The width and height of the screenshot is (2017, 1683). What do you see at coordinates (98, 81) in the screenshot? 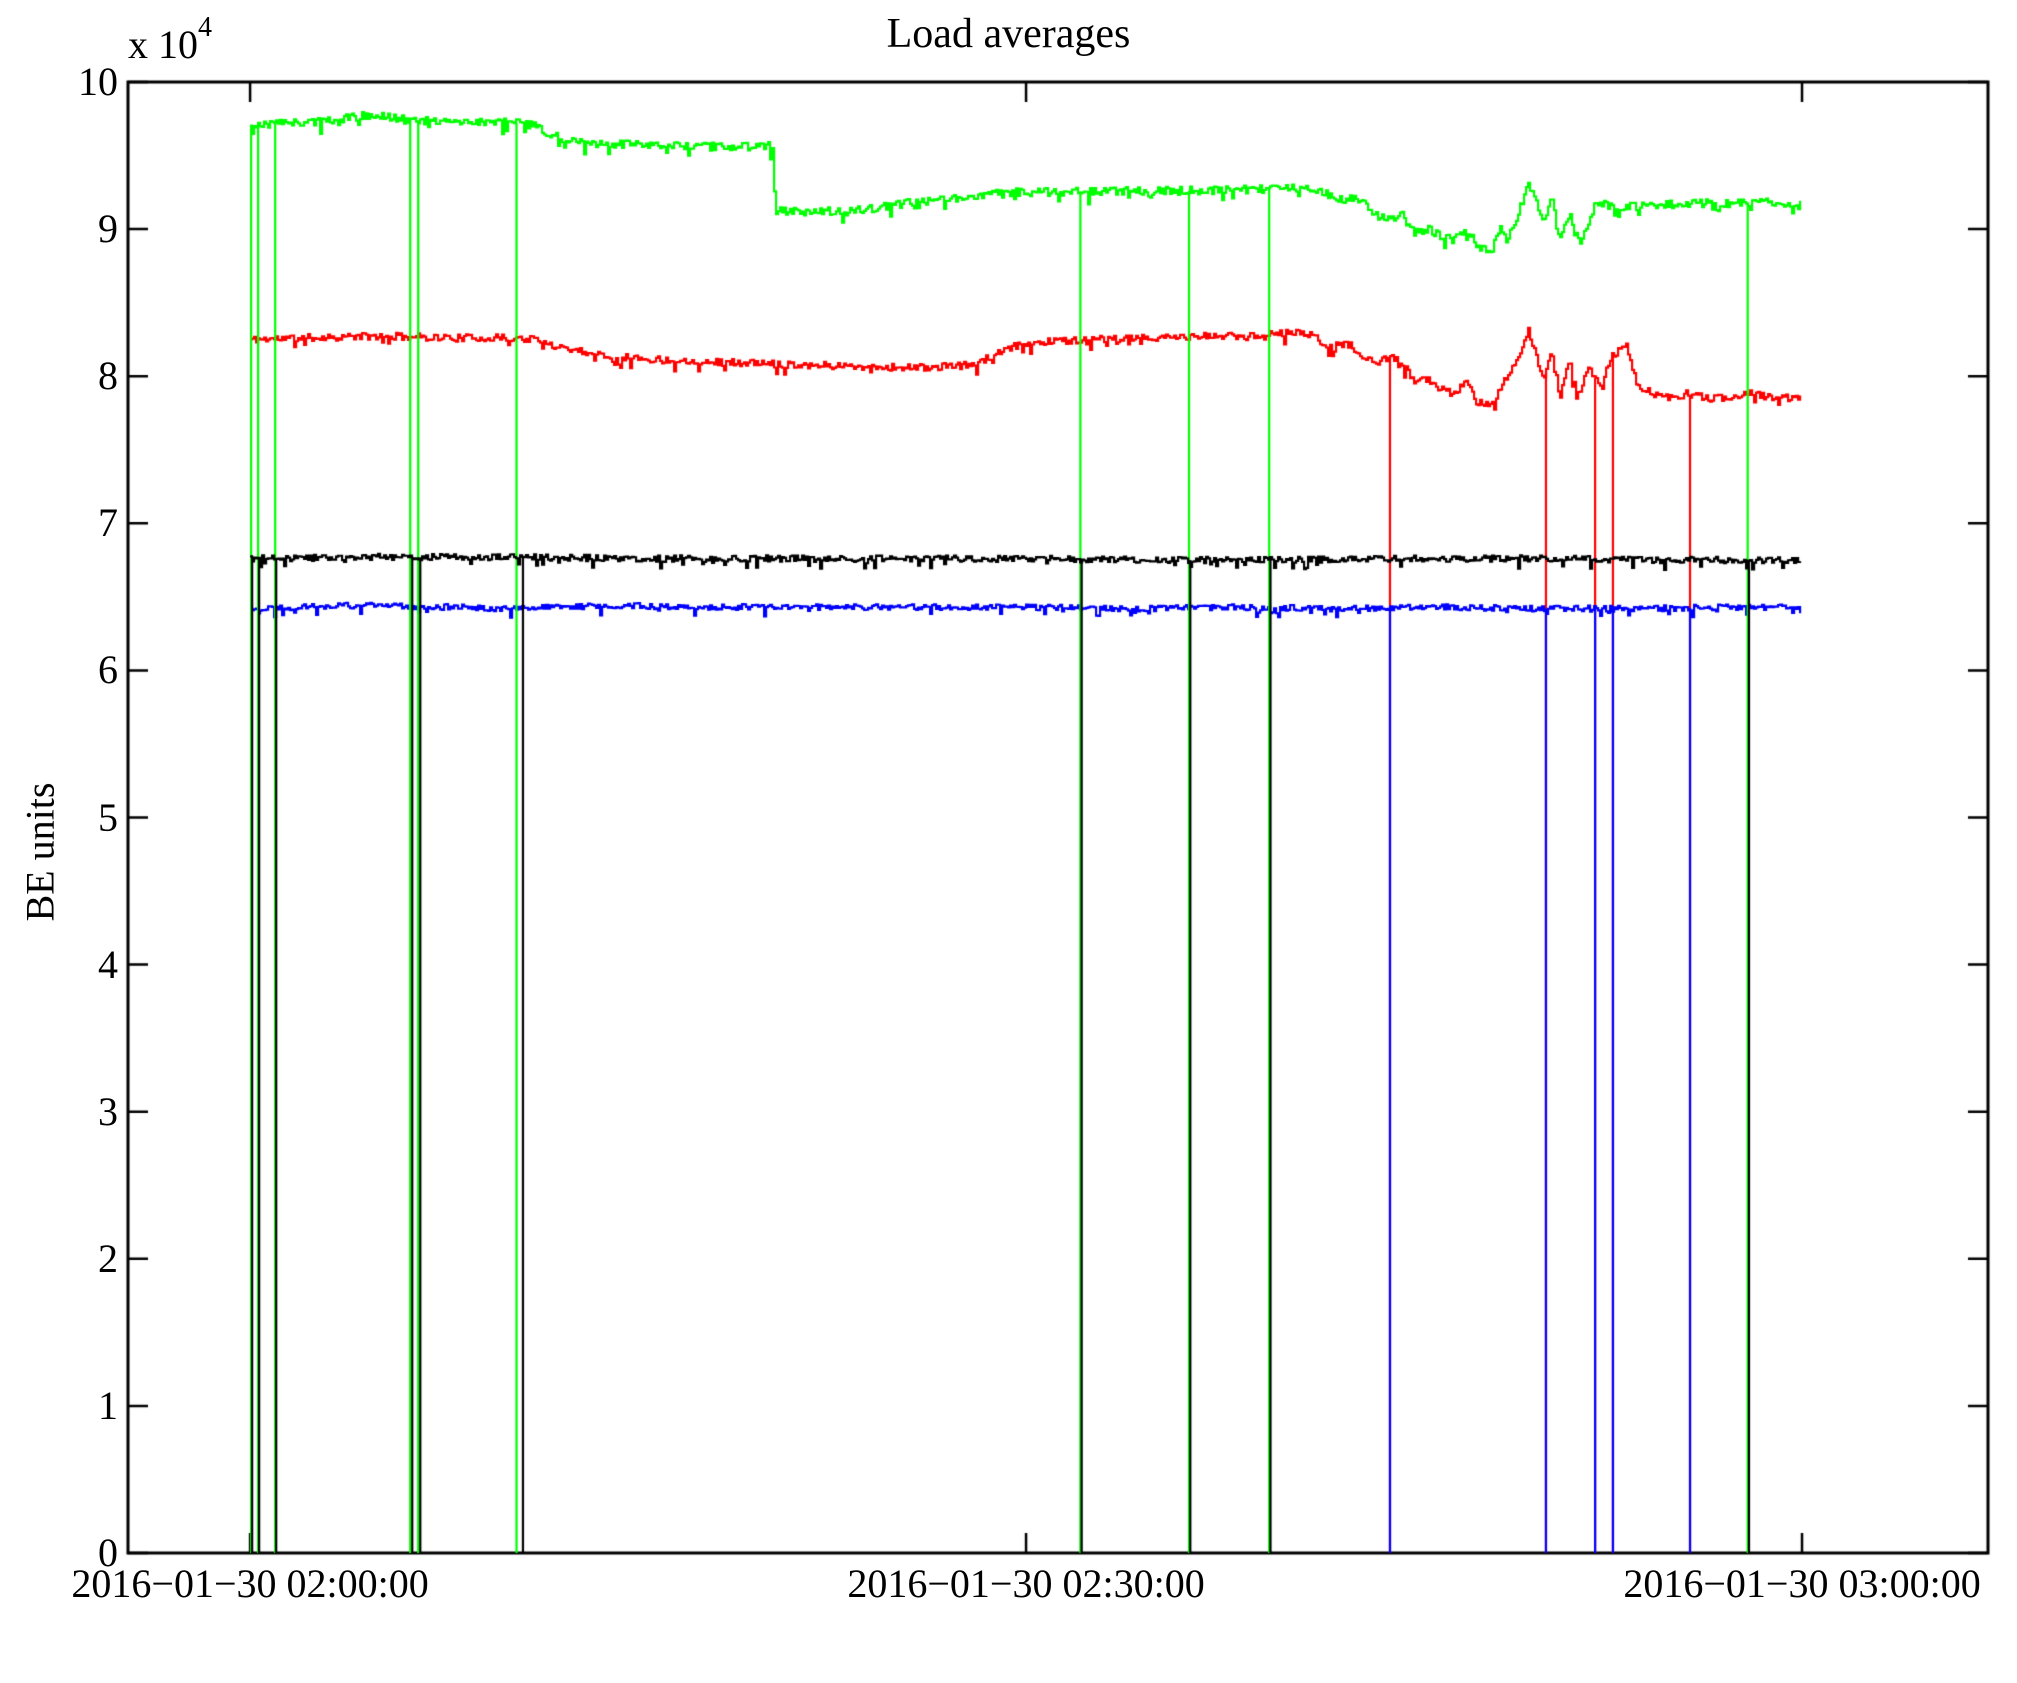
I see `y-tick-label: 10` at bounding box center [98, 81].